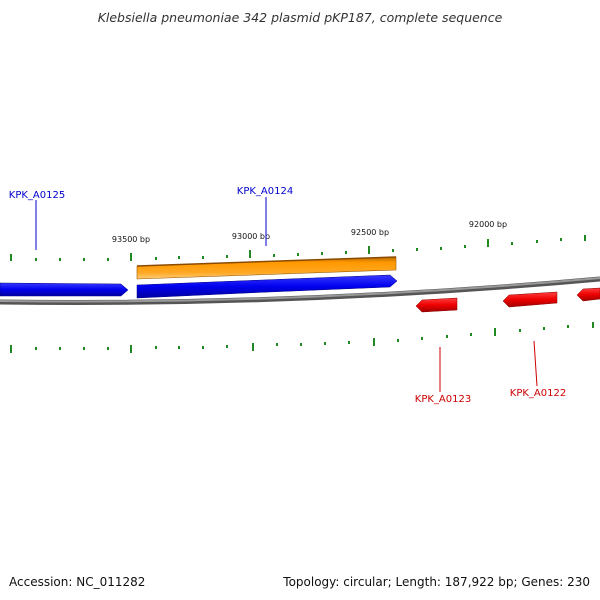  What do you see at coordinates (488, 224) in the screenshot?
I see `scale-label-92000: 92000 bp` at bounding box center [488, 224].